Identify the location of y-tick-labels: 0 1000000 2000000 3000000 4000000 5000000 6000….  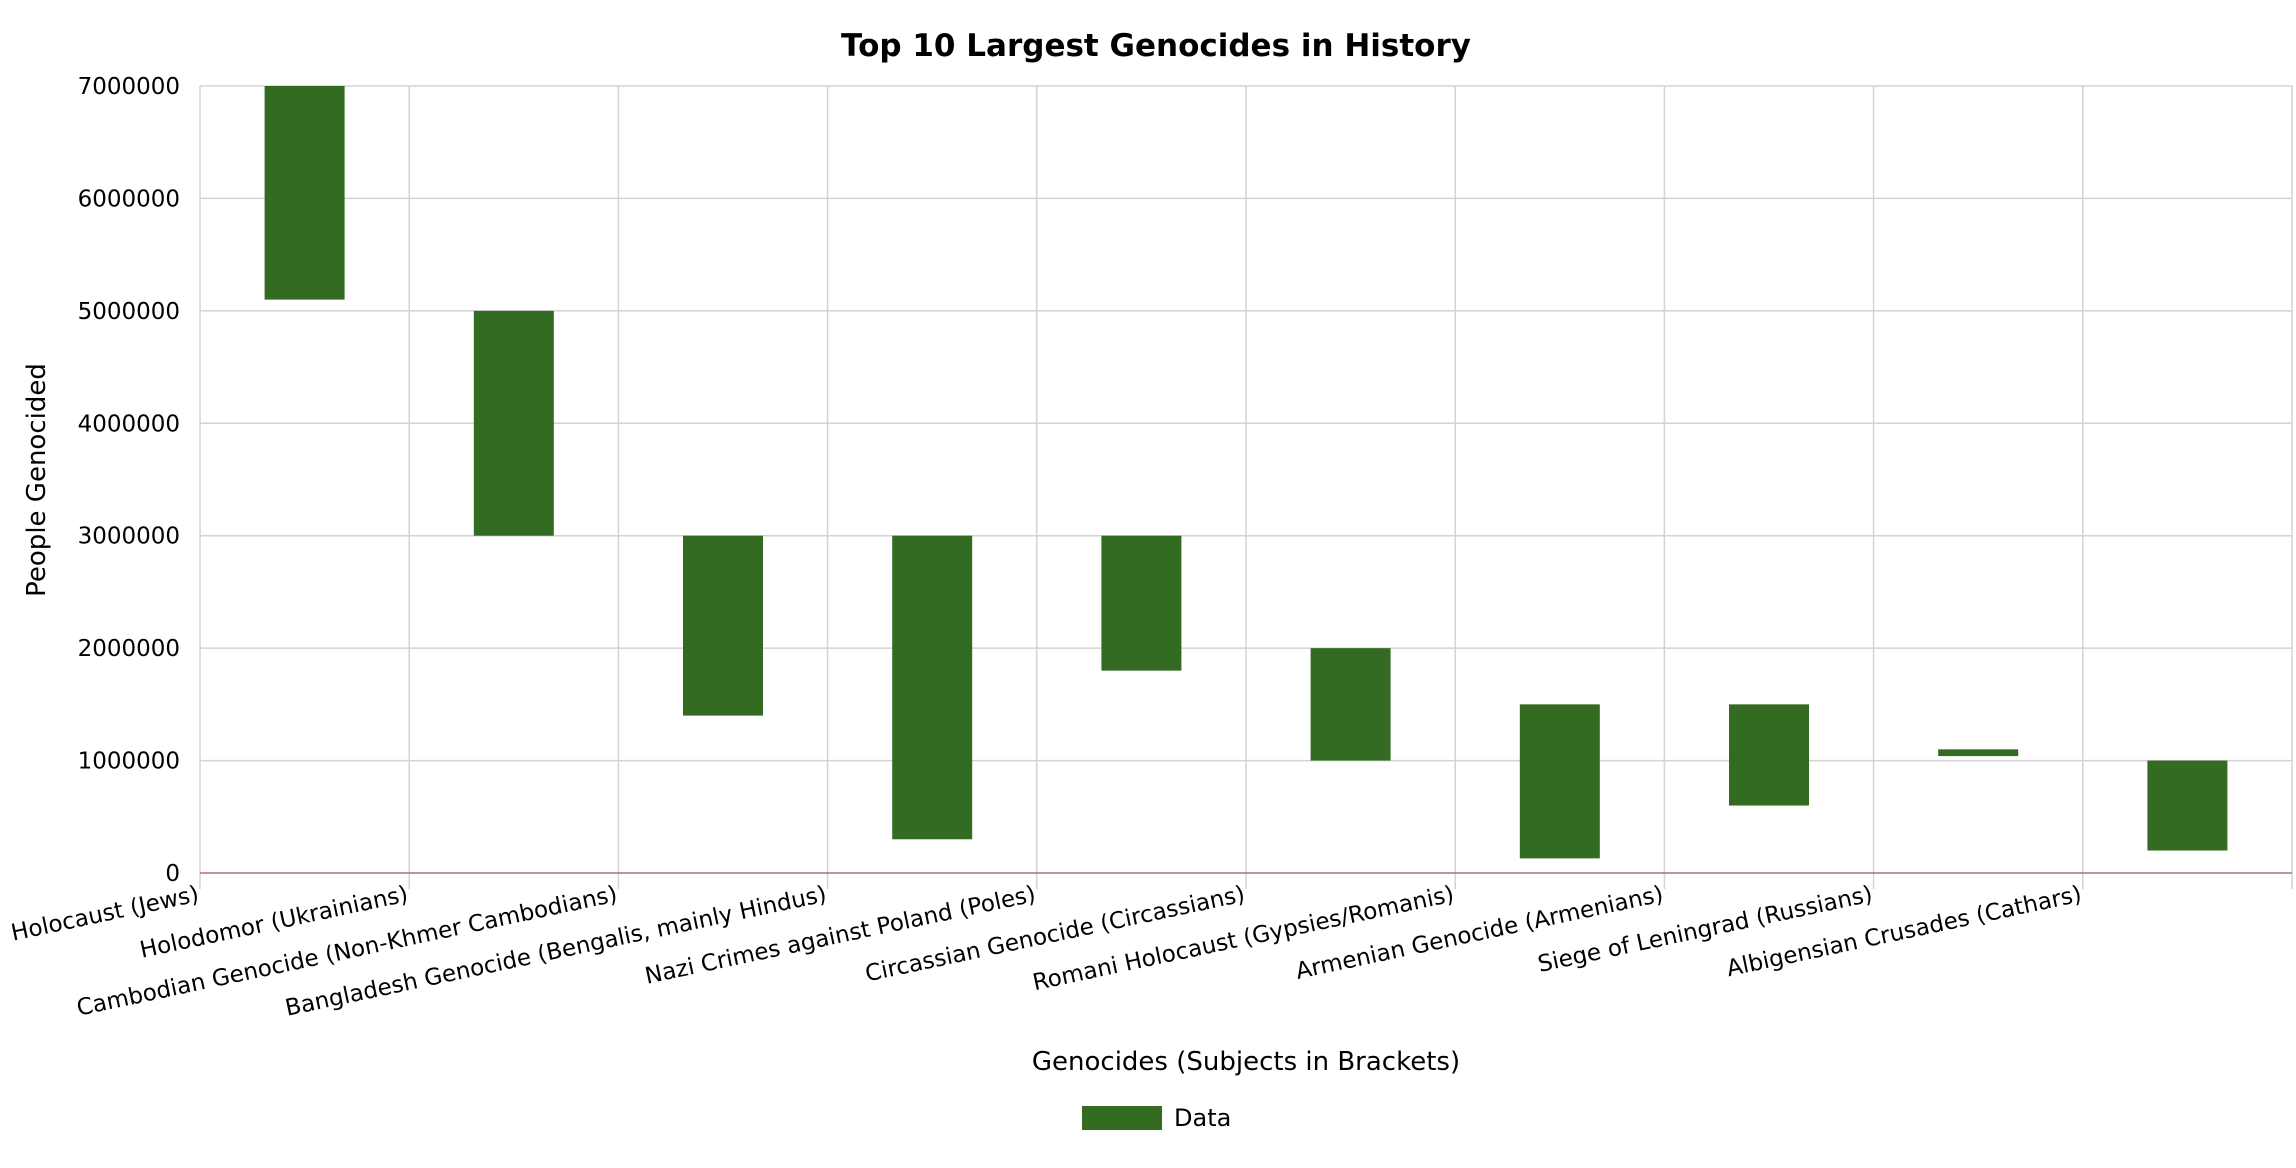
(129, 480).